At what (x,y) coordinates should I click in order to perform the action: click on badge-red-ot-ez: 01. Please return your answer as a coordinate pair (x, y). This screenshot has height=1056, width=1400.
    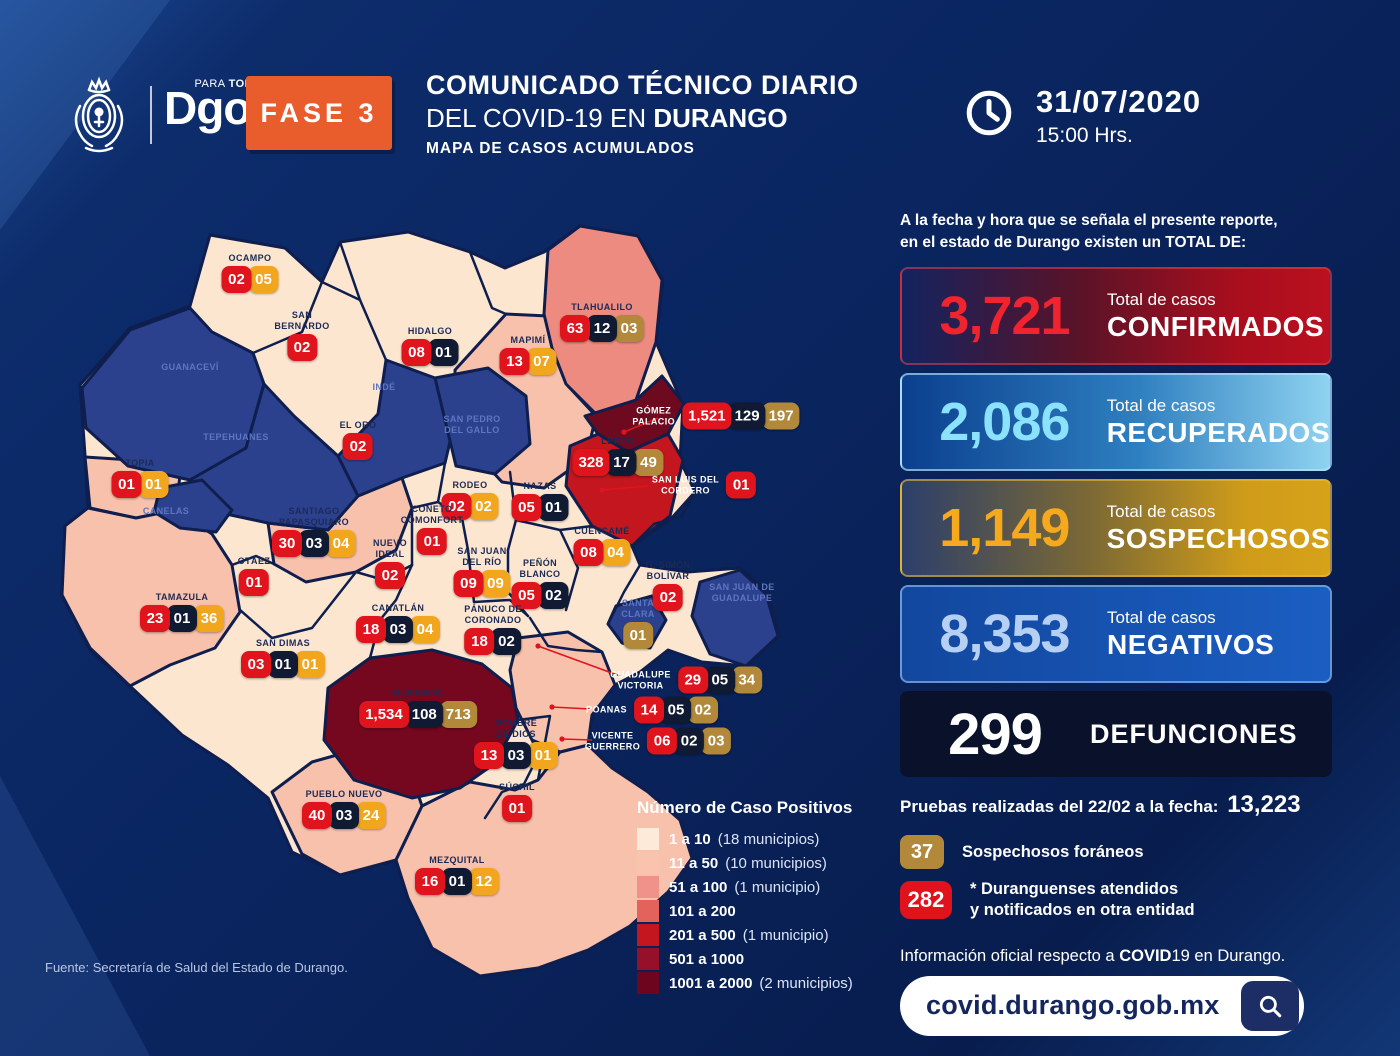
    Looking at the image, I should click on (254, 582).